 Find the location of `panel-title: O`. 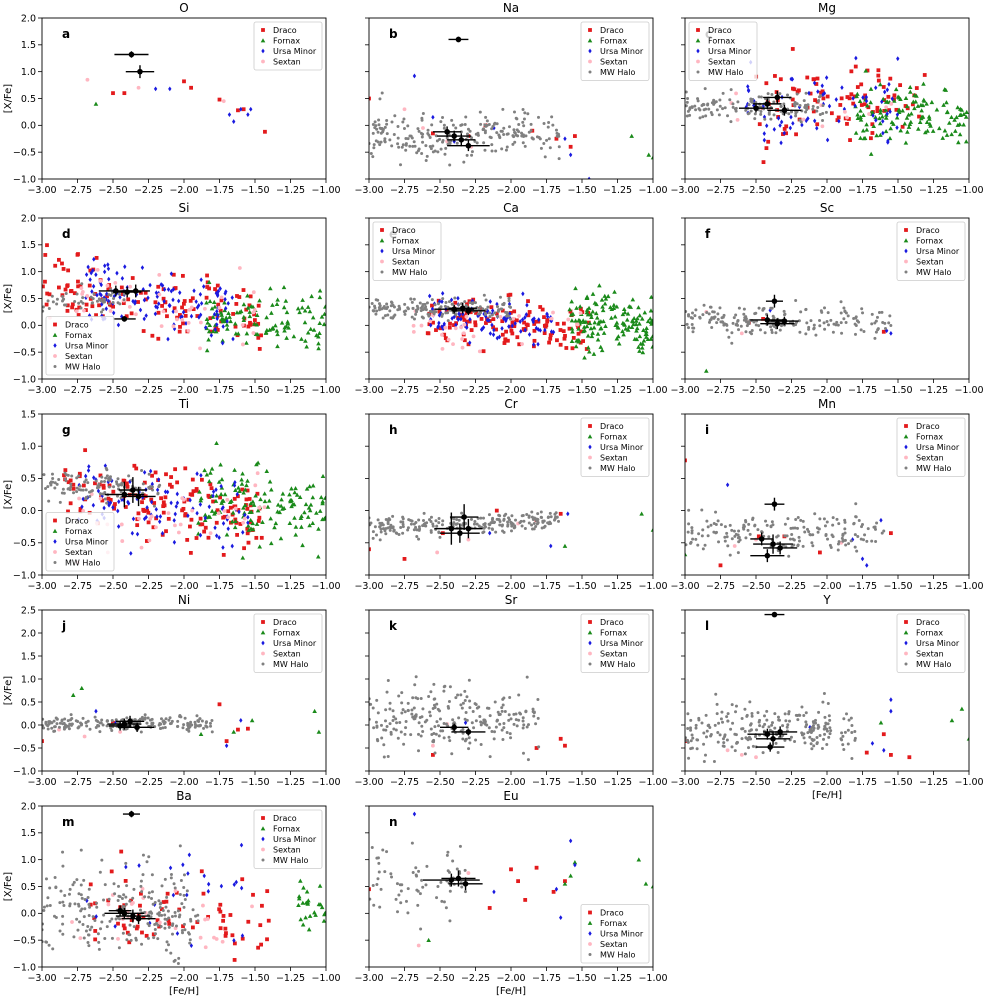

panel-title: O is located at coordinates (183, 8).